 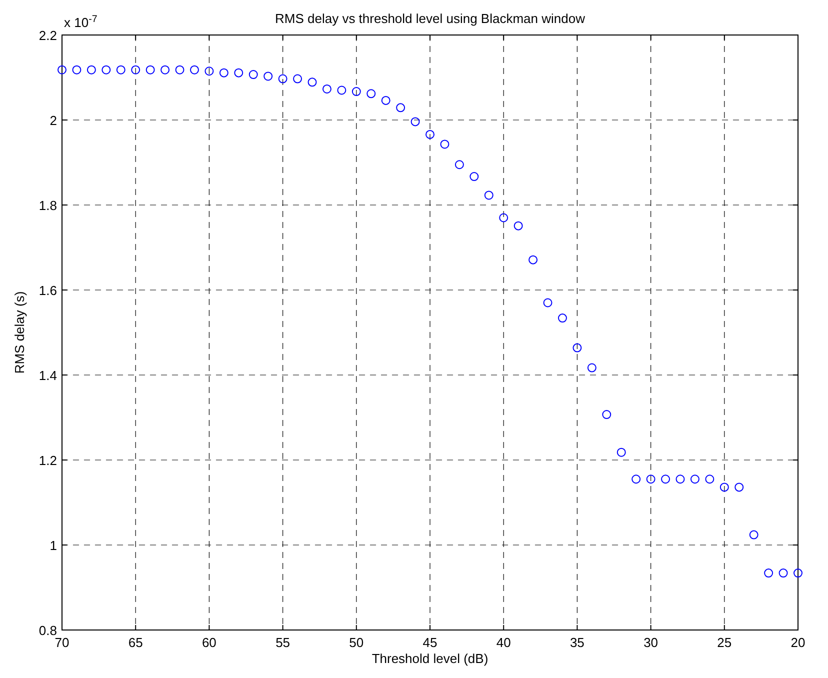 I want to click on y-tick-label: 1.8, so click(x=47, y=205).